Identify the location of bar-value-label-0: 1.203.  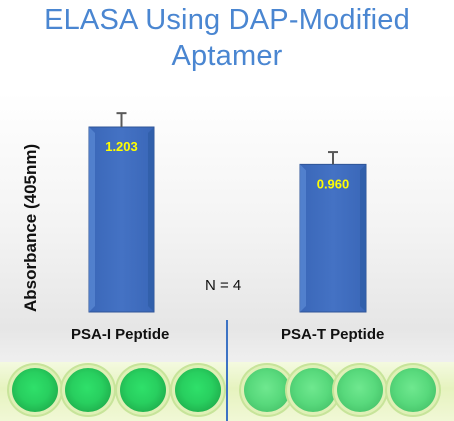
(121, 146).